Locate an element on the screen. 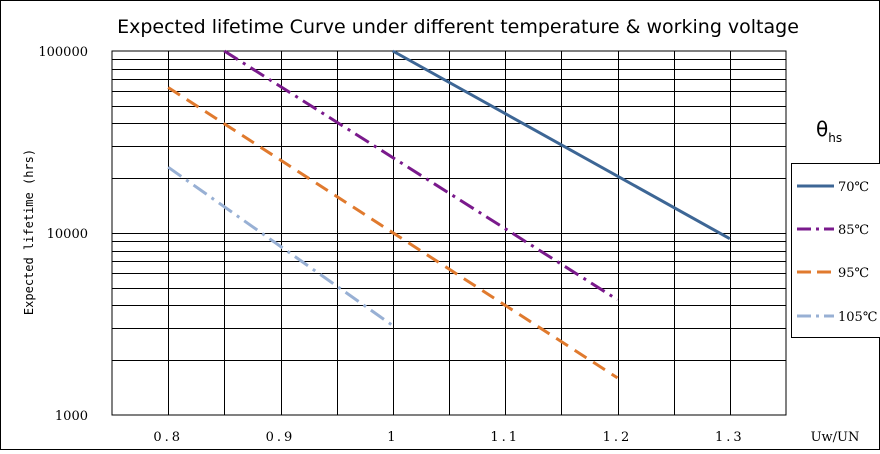  x-tick-label: 1.1 is located at coordinates (505, 437).